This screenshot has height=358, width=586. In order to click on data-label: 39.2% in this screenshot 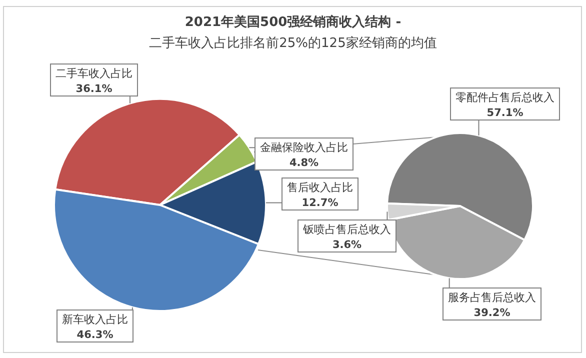, I will do `click(492, 313)`.